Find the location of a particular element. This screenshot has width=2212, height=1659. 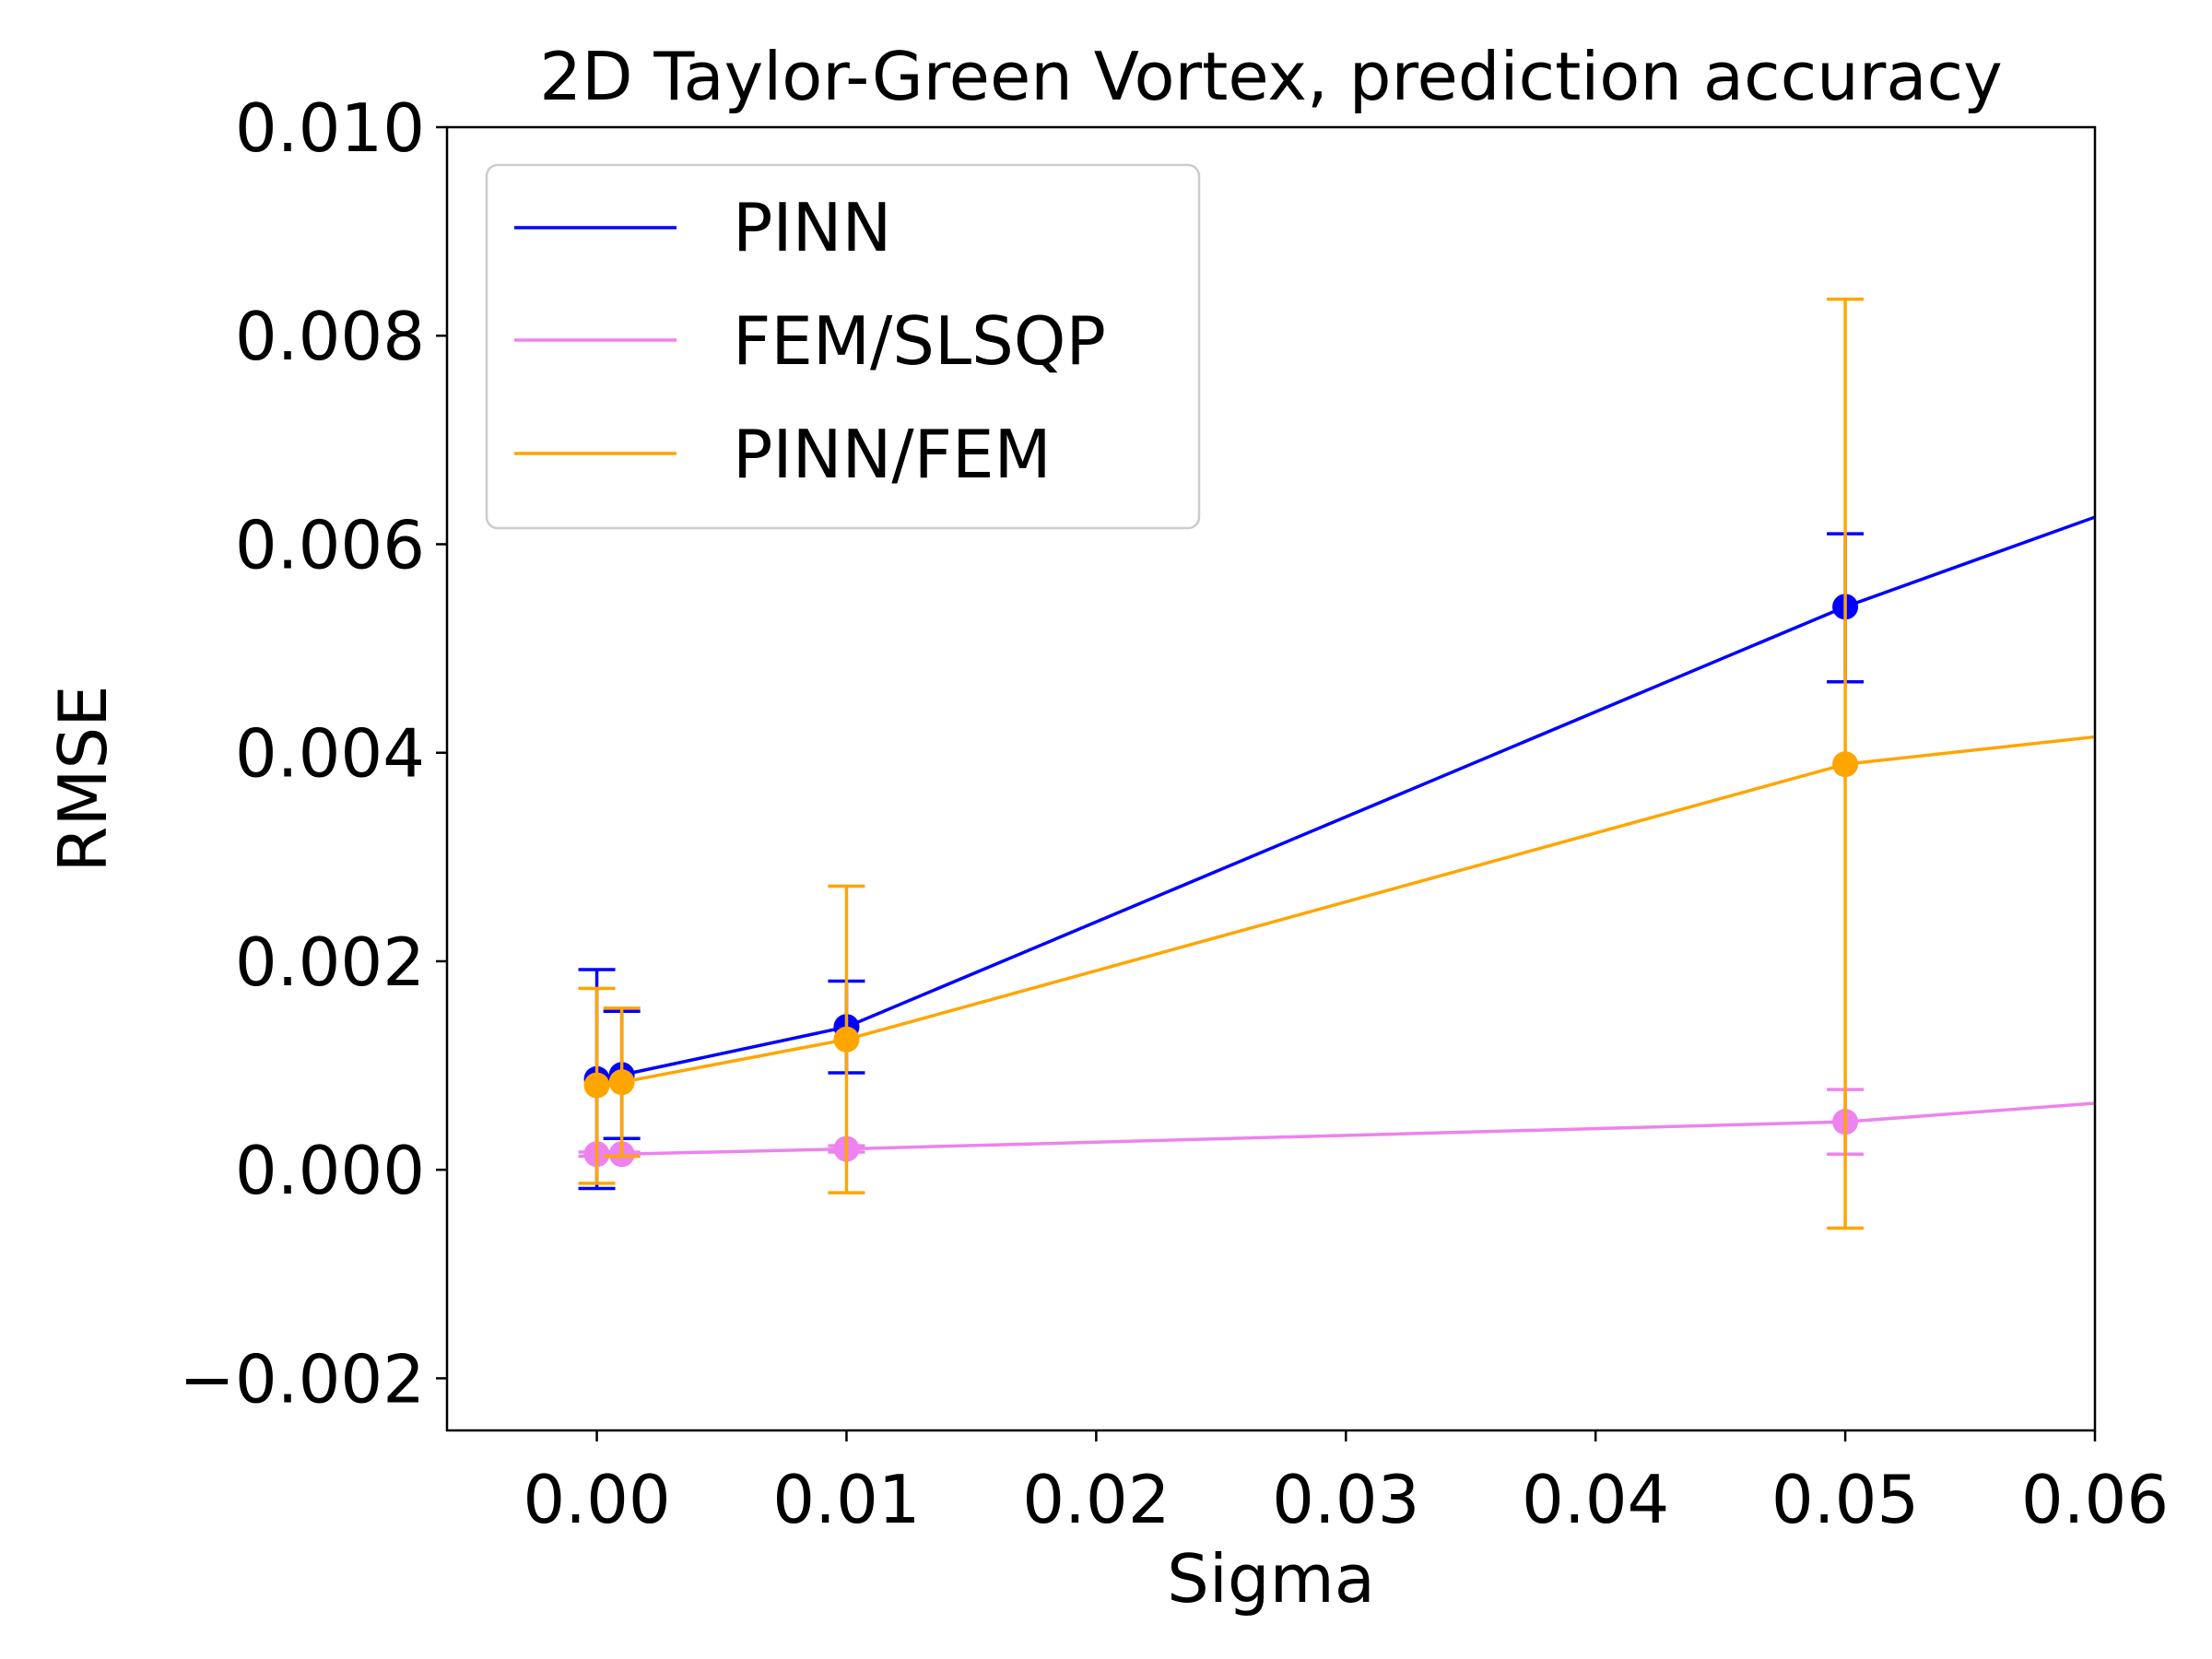

x-tick-label: 0.04 is located at coordinates (1595, 1499).